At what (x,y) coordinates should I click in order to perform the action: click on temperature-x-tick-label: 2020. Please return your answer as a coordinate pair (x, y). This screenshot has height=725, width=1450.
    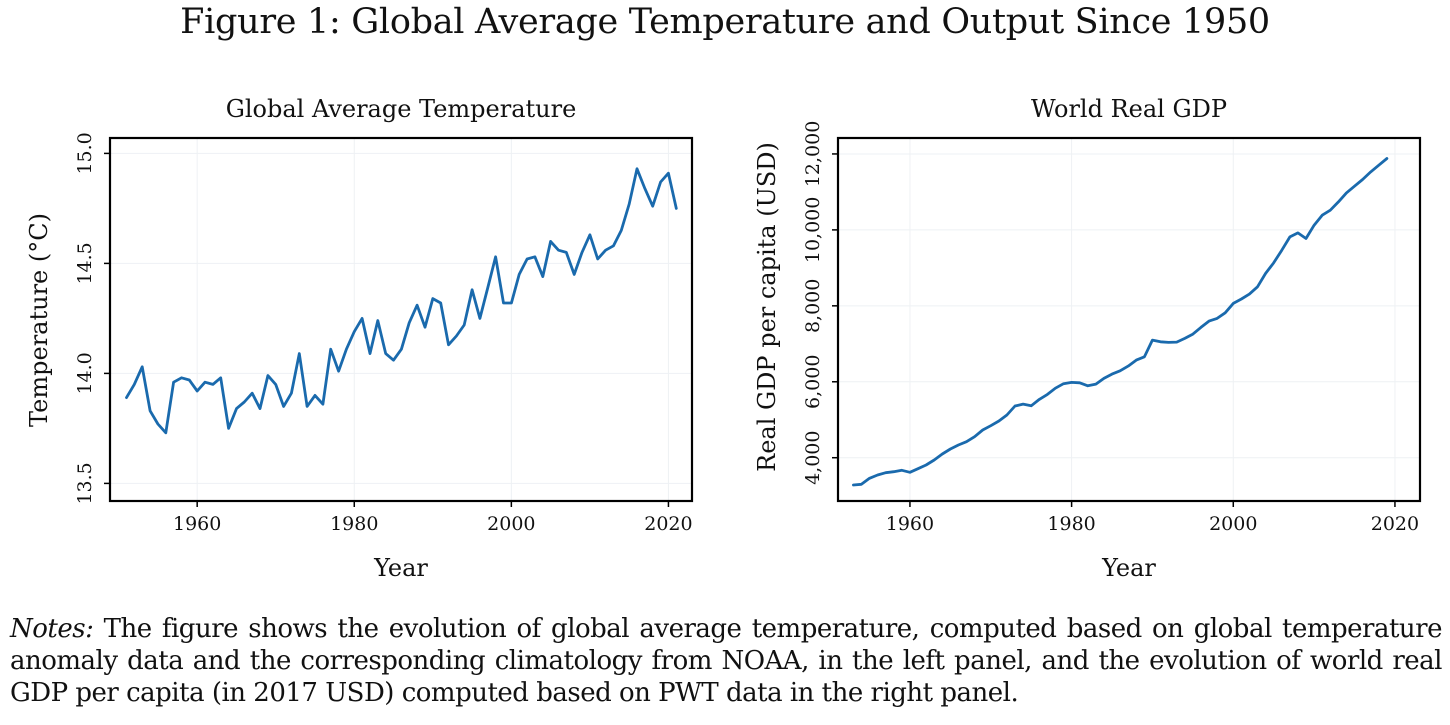
    Looking at the image, I should click on (668, 524).